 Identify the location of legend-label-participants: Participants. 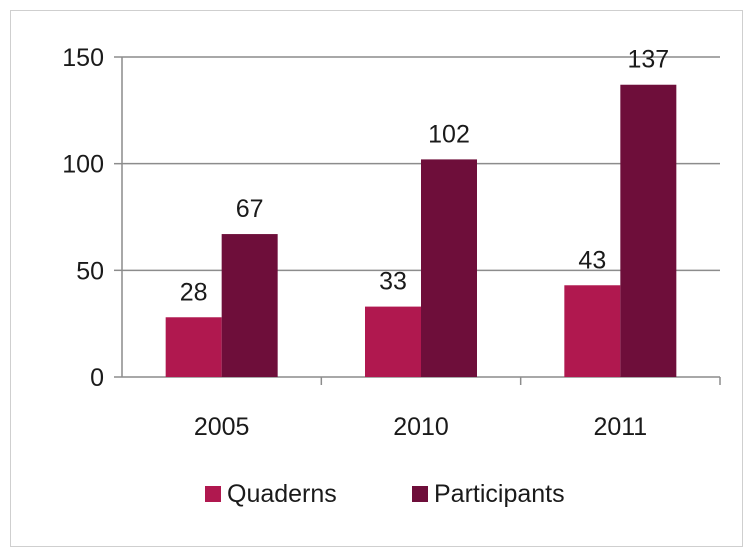
(499, 494).